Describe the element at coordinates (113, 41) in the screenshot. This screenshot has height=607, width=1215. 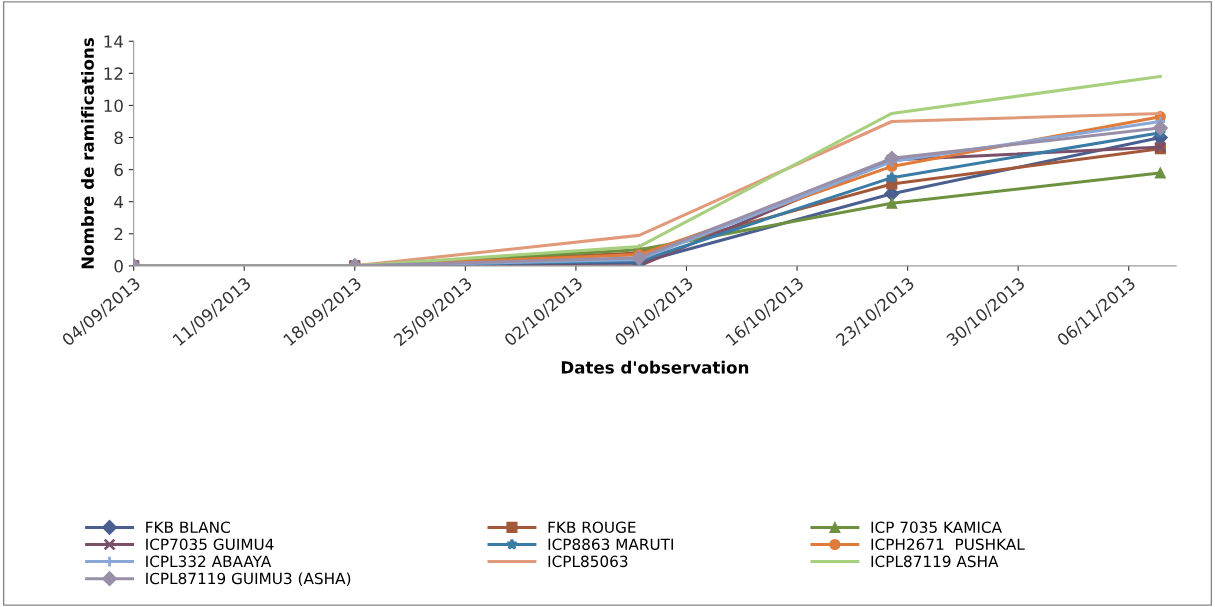
I see `y-tick-label: 14` at that location.